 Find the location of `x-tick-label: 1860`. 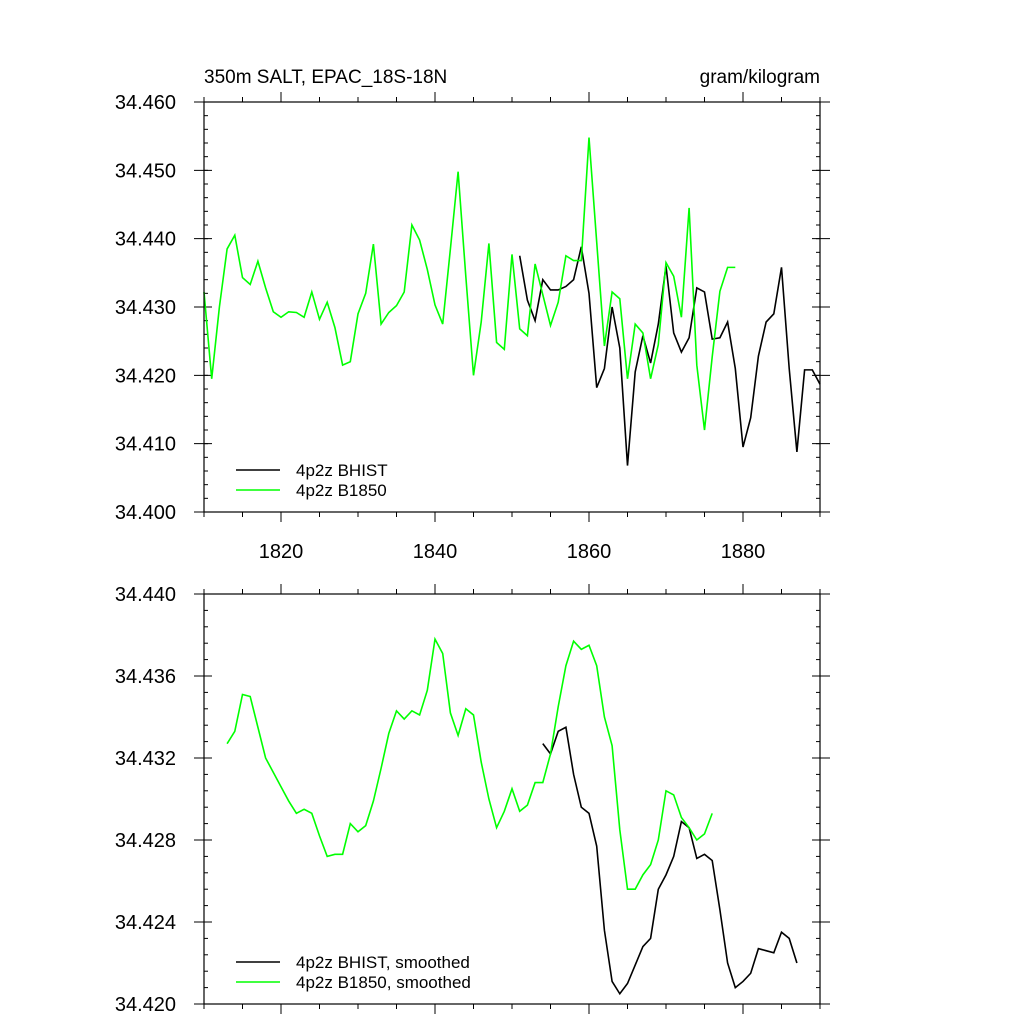

x-tick-label: 1860 is located at coordinates (589, 552).